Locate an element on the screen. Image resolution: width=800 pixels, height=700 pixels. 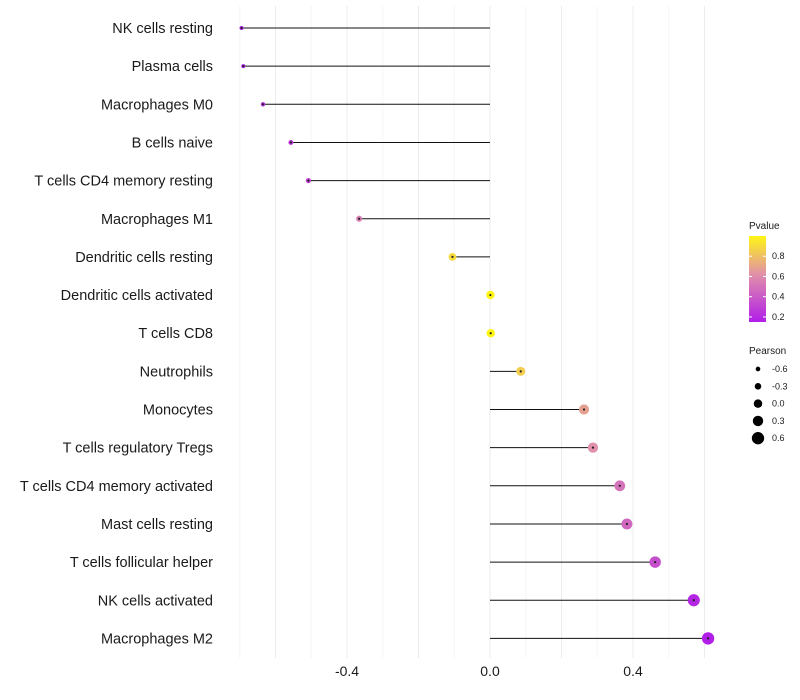
category-label: Macrophages M2 is located at coordinates (157, 639).